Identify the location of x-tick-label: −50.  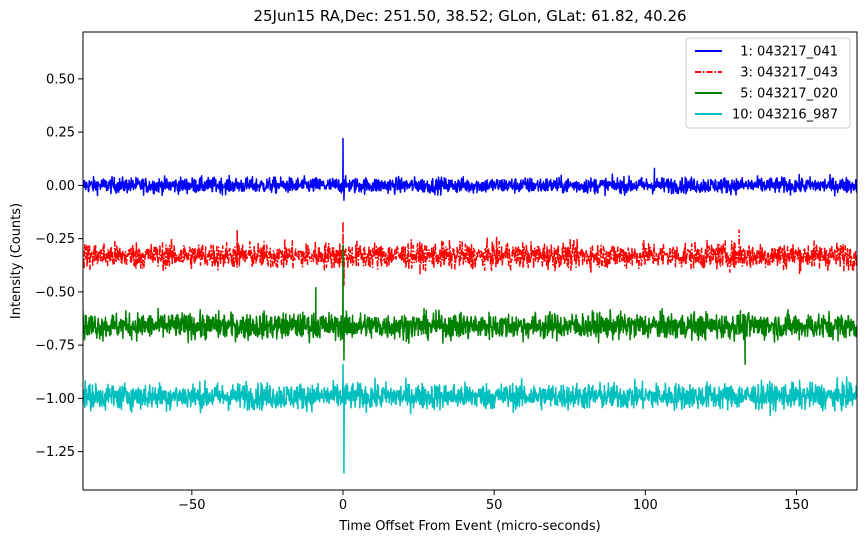
(191, 505).